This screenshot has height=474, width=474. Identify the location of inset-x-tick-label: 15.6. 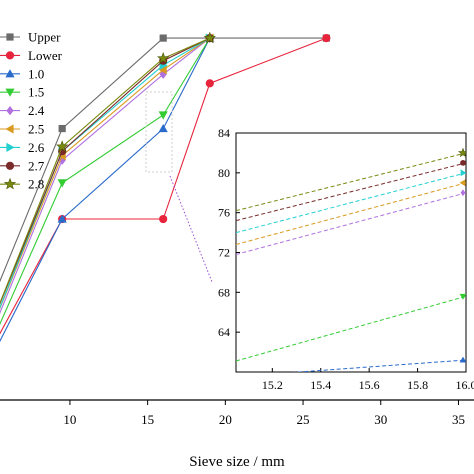
(369, 385).